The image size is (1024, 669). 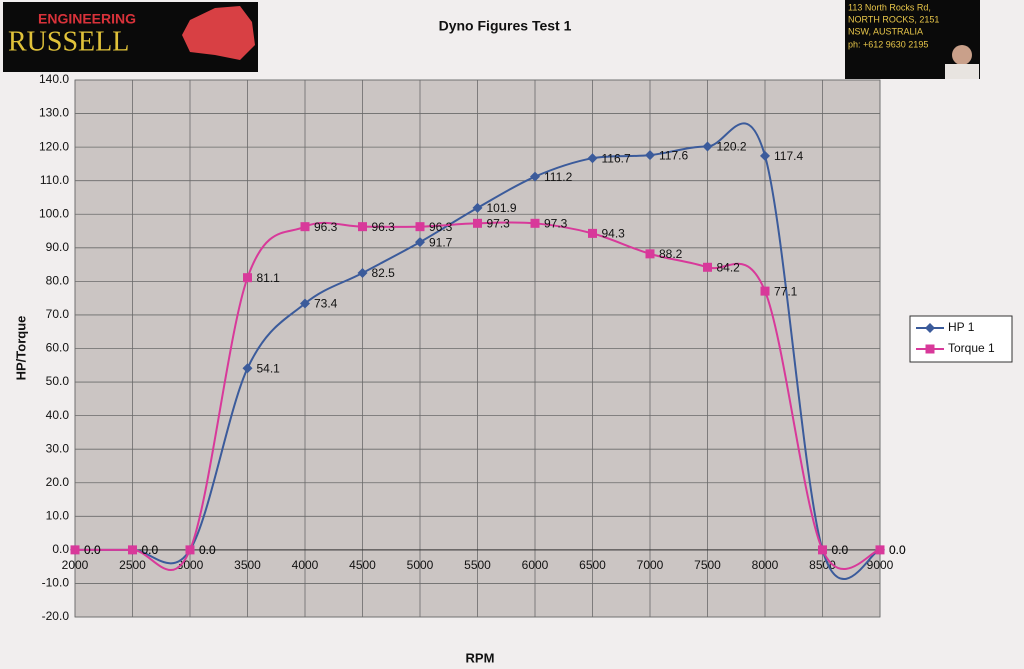 What do you see at coordinates (54, 213) in the screenshot?
I see `y-tick-label: 100.0` at bounding box center [54, 213].